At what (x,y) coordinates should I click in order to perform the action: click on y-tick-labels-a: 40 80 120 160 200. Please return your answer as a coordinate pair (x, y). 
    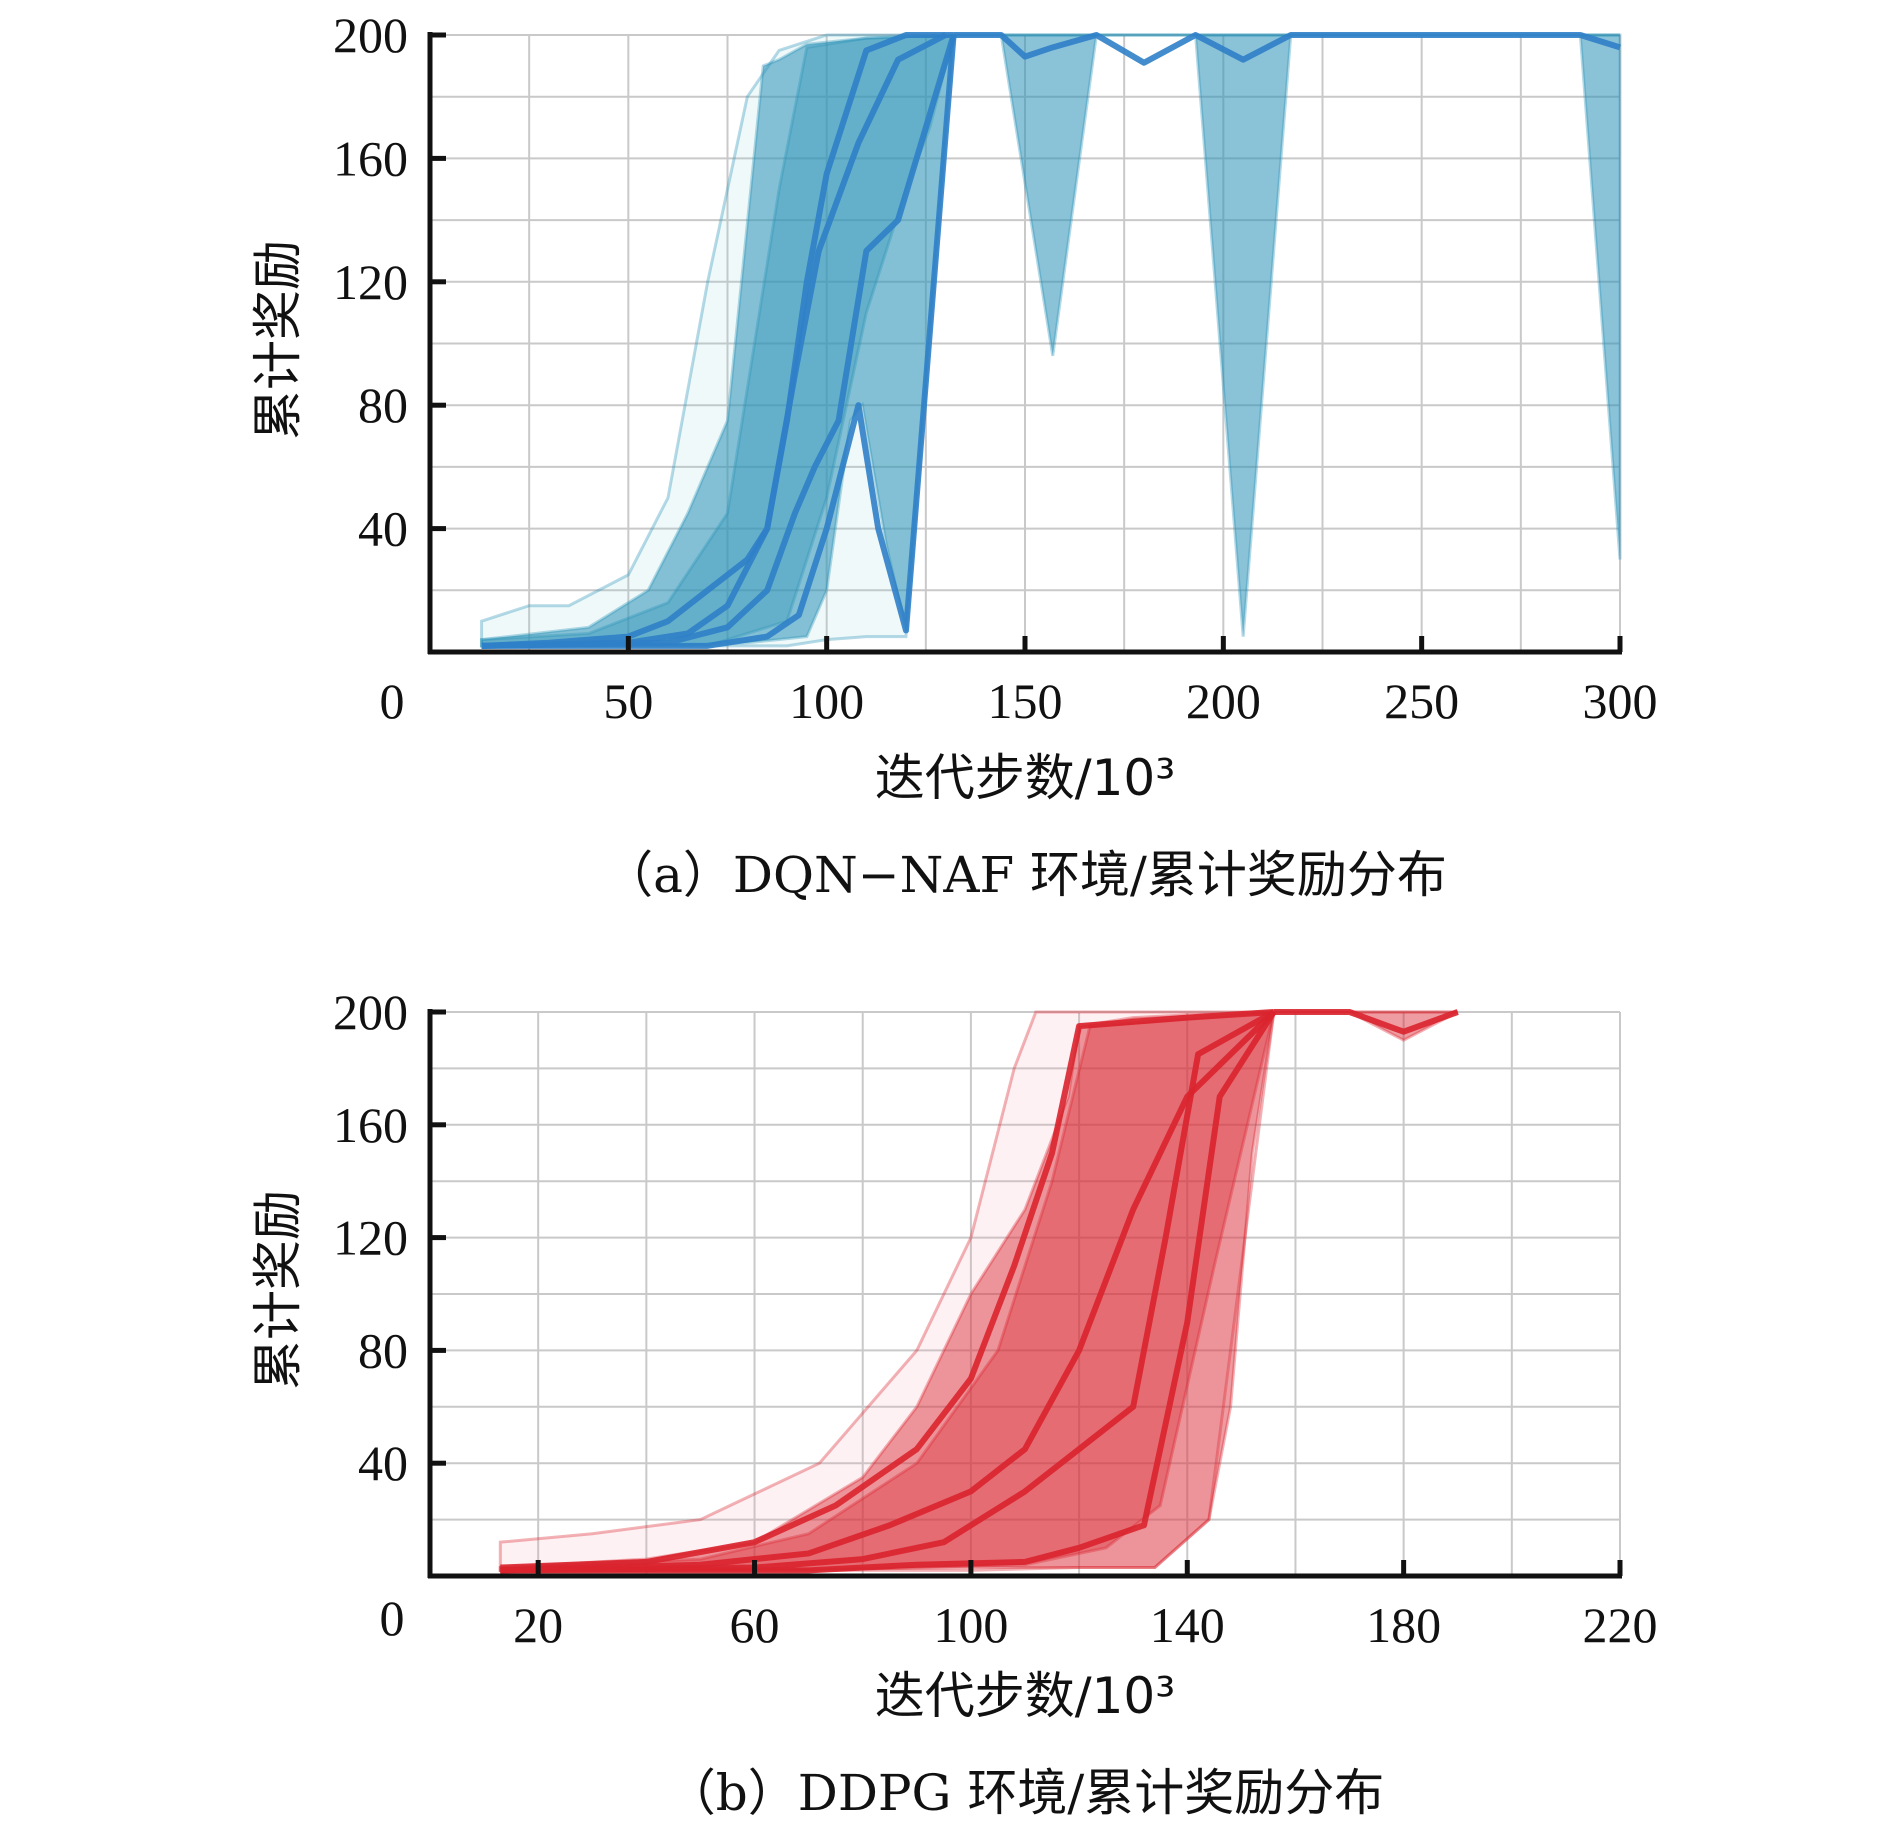
    Looking at the image, I should click on (370, 282).